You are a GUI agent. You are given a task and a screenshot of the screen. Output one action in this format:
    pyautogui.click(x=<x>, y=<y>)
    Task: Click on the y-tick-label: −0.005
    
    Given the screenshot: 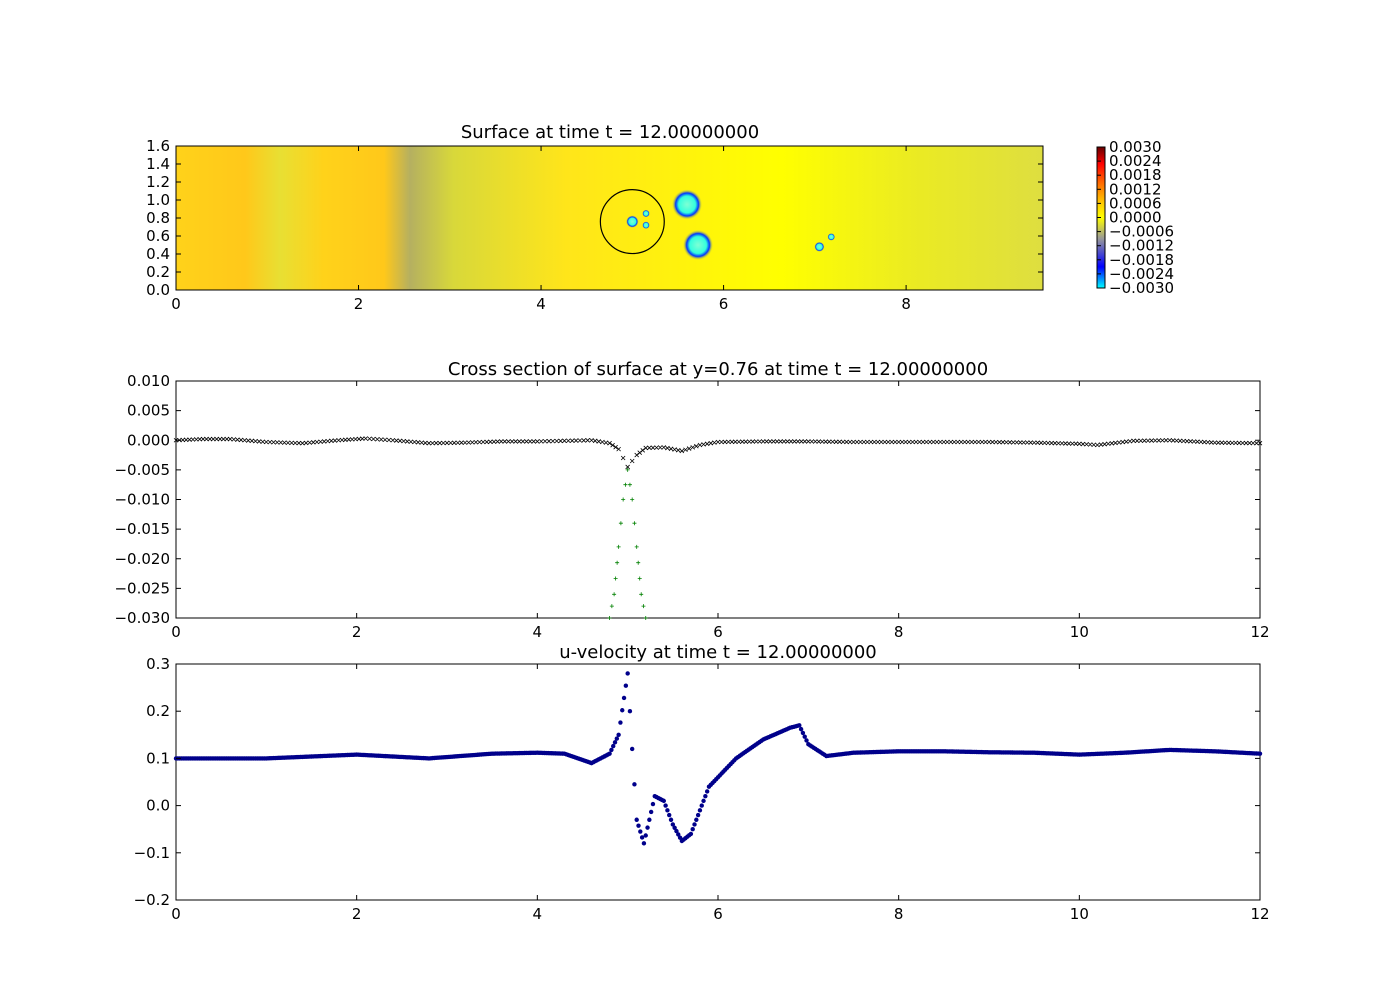 What is the action you would take?
    pyautogui.click(x=142, y=470)
    